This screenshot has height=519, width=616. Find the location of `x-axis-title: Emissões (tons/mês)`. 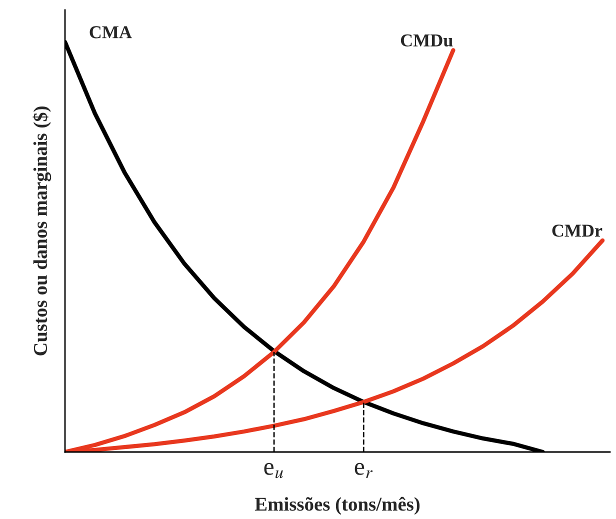

x-axis-title: Emissões (tons/mês) is located at coordinates (337, 505).